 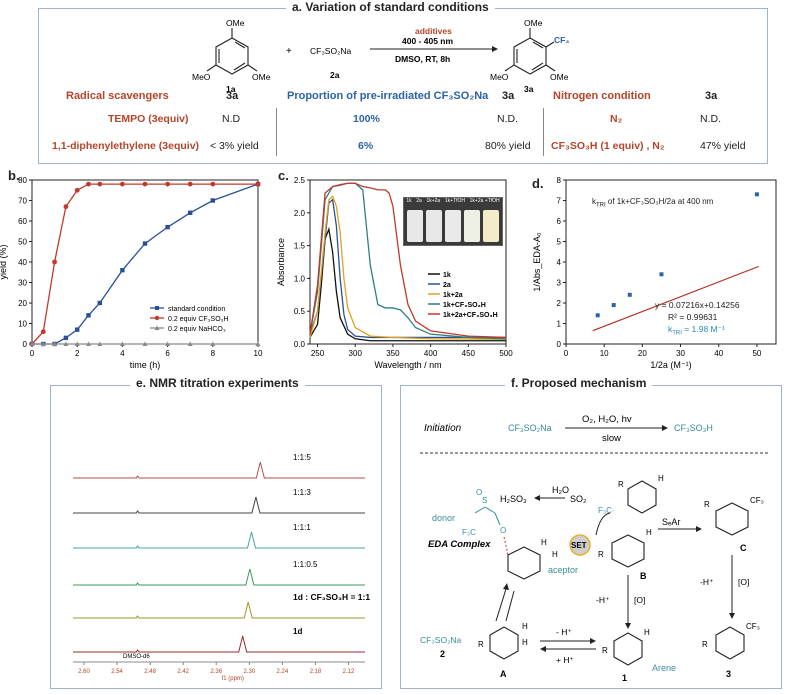 I want to click on b-oxid: [O], so click(x=639, y=600).